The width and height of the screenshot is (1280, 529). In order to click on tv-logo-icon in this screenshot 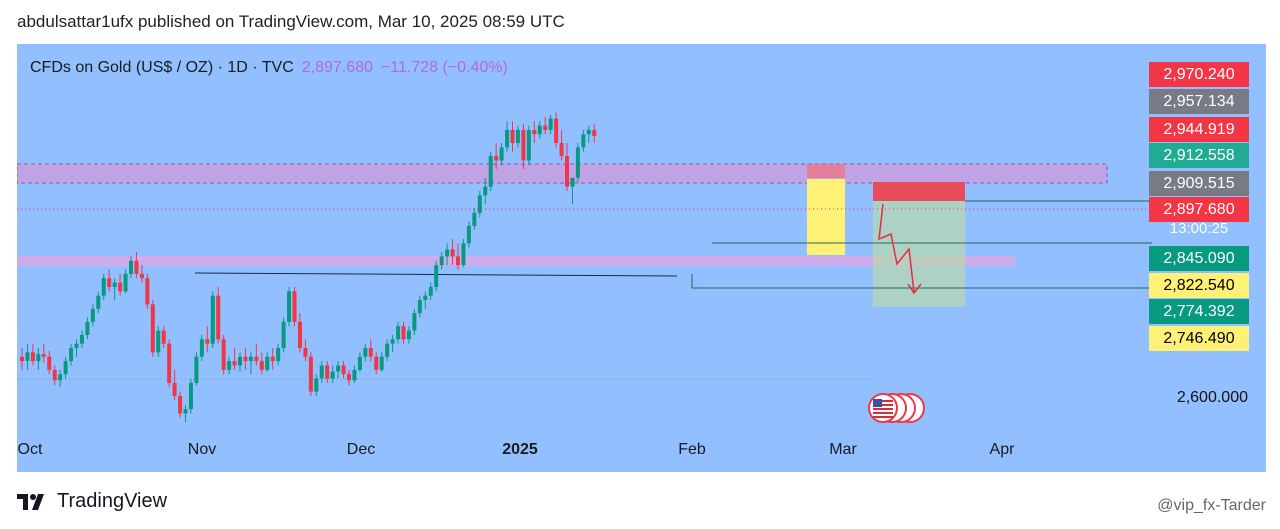, I will do `click(30, 501)`.